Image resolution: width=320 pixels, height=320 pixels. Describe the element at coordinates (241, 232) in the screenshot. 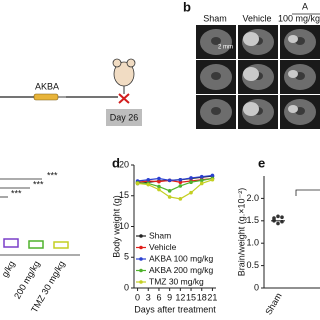

I see `y-axis-label: Brain/weight (g.×10⁻²)` at that location.